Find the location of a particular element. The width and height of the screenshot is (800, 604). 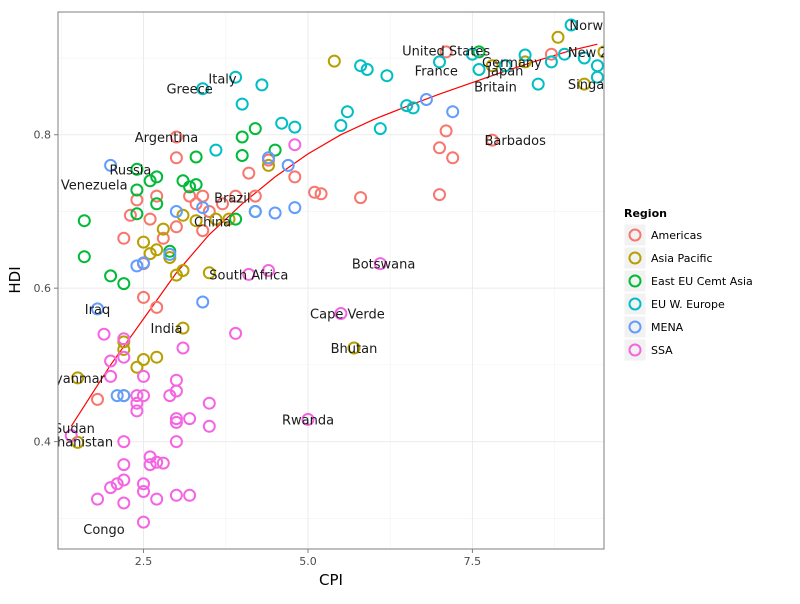

country-label: Bhutan is located at coordinates (354, 349).